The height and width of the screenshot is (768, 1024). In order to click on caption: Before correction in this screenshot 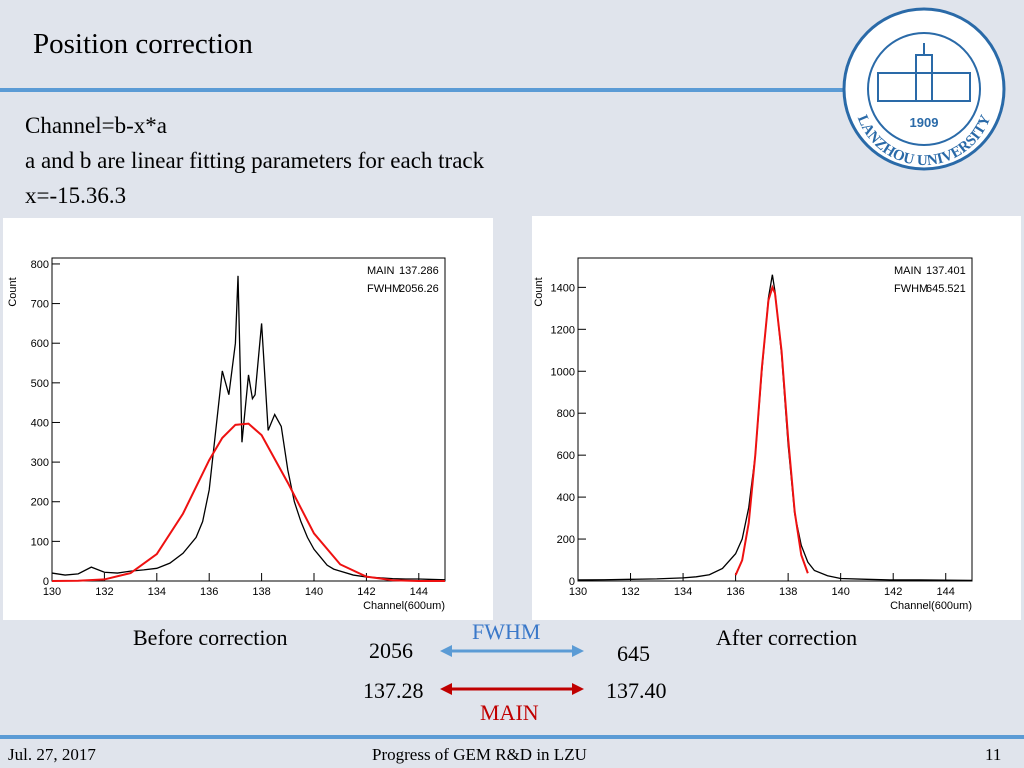, I will do `click(210, 637)`.